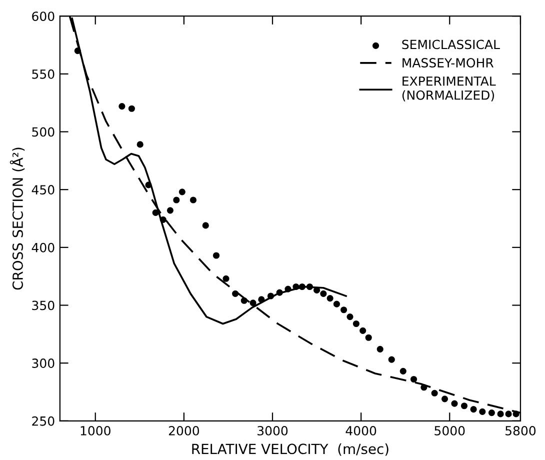  Describe the element at coordinates (521, 431) in the screenshot. I see `x-tick-label: 5800` at that location.